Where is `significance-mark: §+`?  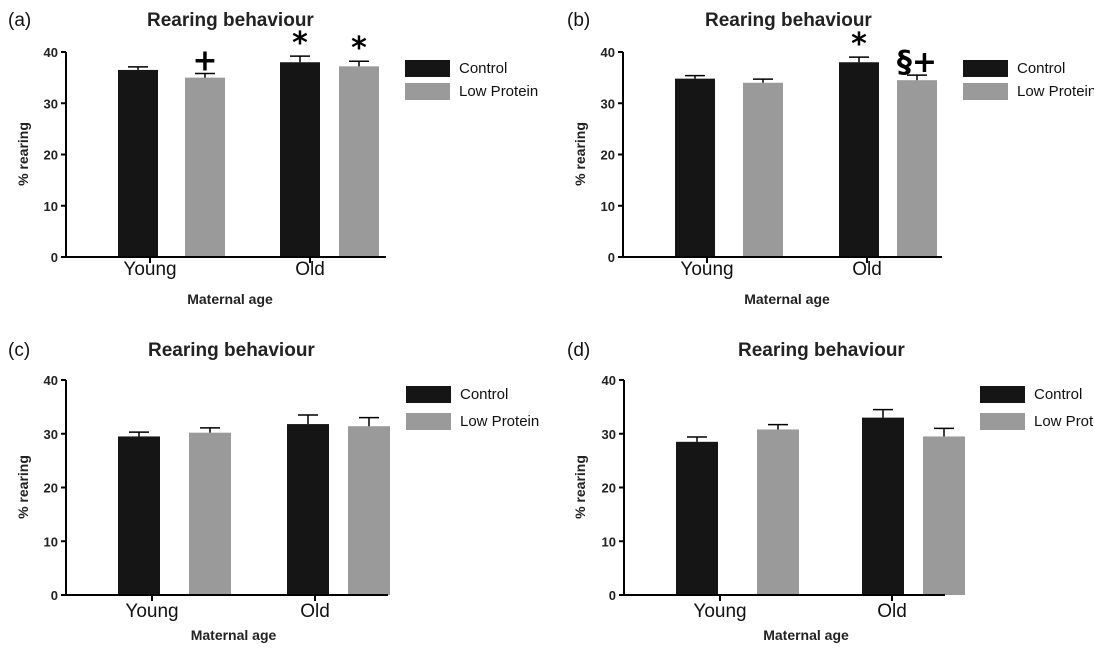 significance-mark: §+ is located at coordinates (917, 62).